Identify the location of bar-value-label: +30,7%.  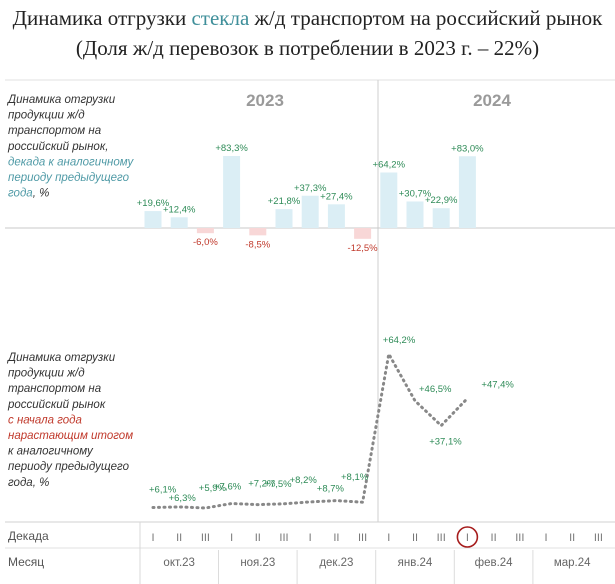
(415, 193).